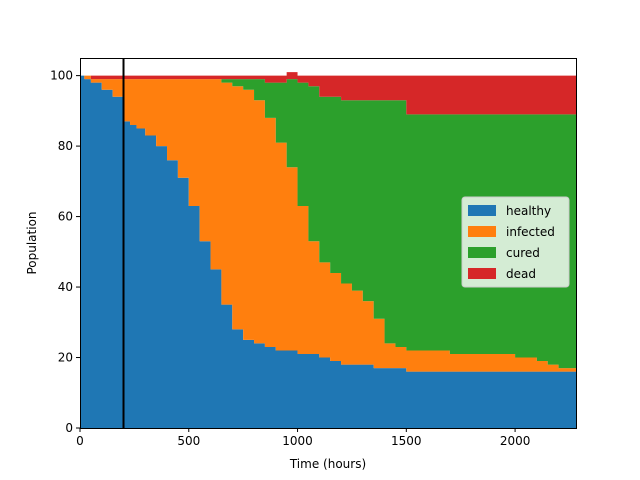 This screenshot has width=640, height=480. I want to click on legend-box, so click(515, 242).